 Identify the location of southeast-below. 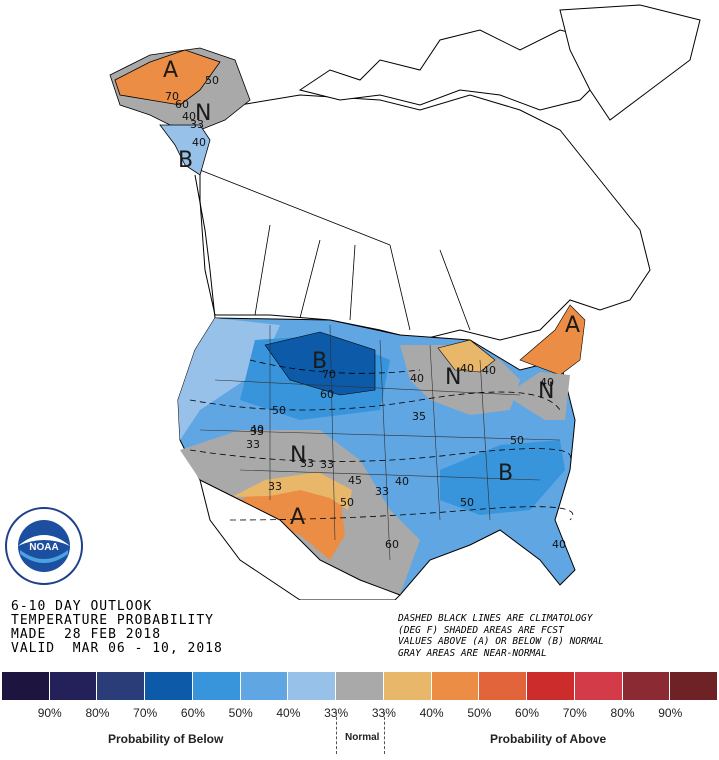
(502, 477).